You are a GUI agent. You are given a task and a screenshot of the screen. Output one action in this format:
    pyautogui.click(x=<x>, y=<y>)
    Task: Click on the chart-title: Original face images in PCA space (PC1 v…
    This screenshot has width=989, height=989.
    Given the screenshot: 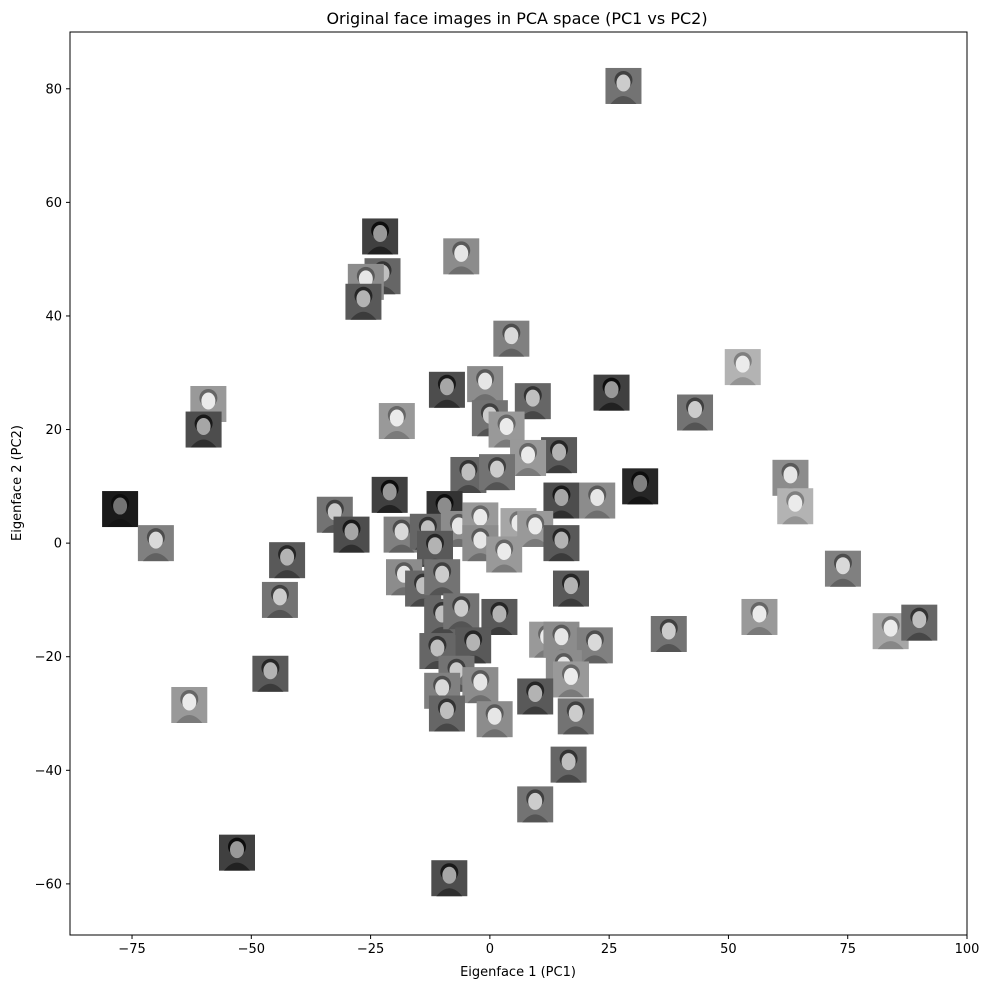 What is the action you would take?
    pyautogui.click(x=516, y=18)
    